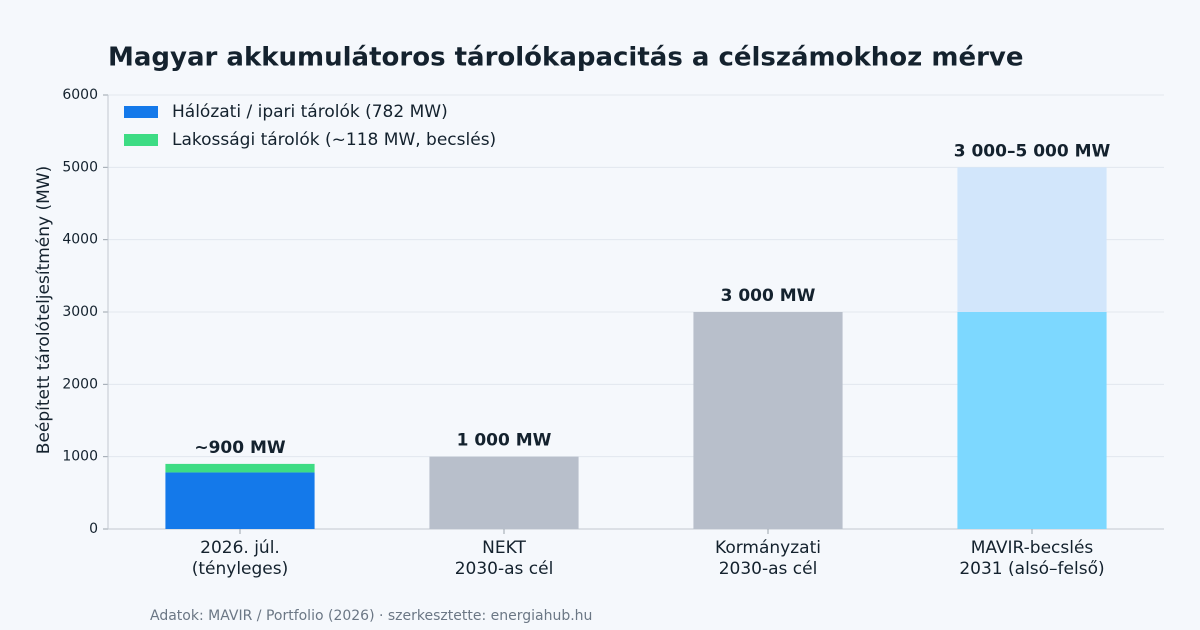 Image resolution: width=1200 pixels, height=630 pixels. What do you see at coordinates (768, 296) in the screenshot?
I see `bar-label: 3 000 MW` at bounding box center [768, 296].